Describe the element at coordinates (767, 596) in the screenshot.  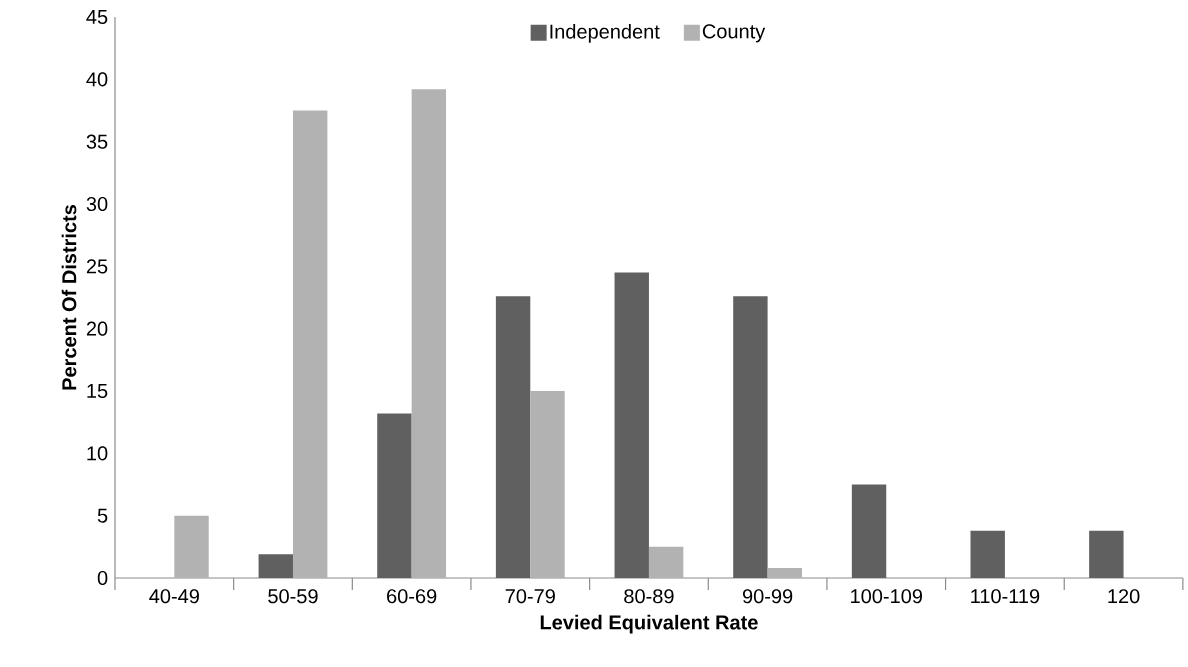
I see `x-tick-label: 90-99` at that location.